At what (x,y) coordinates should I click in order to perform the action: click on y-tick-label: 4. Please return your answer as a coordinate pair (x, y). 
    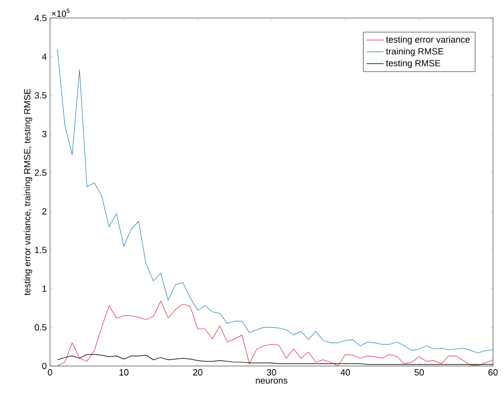
    Looking at the image, I should click on (44, 57).